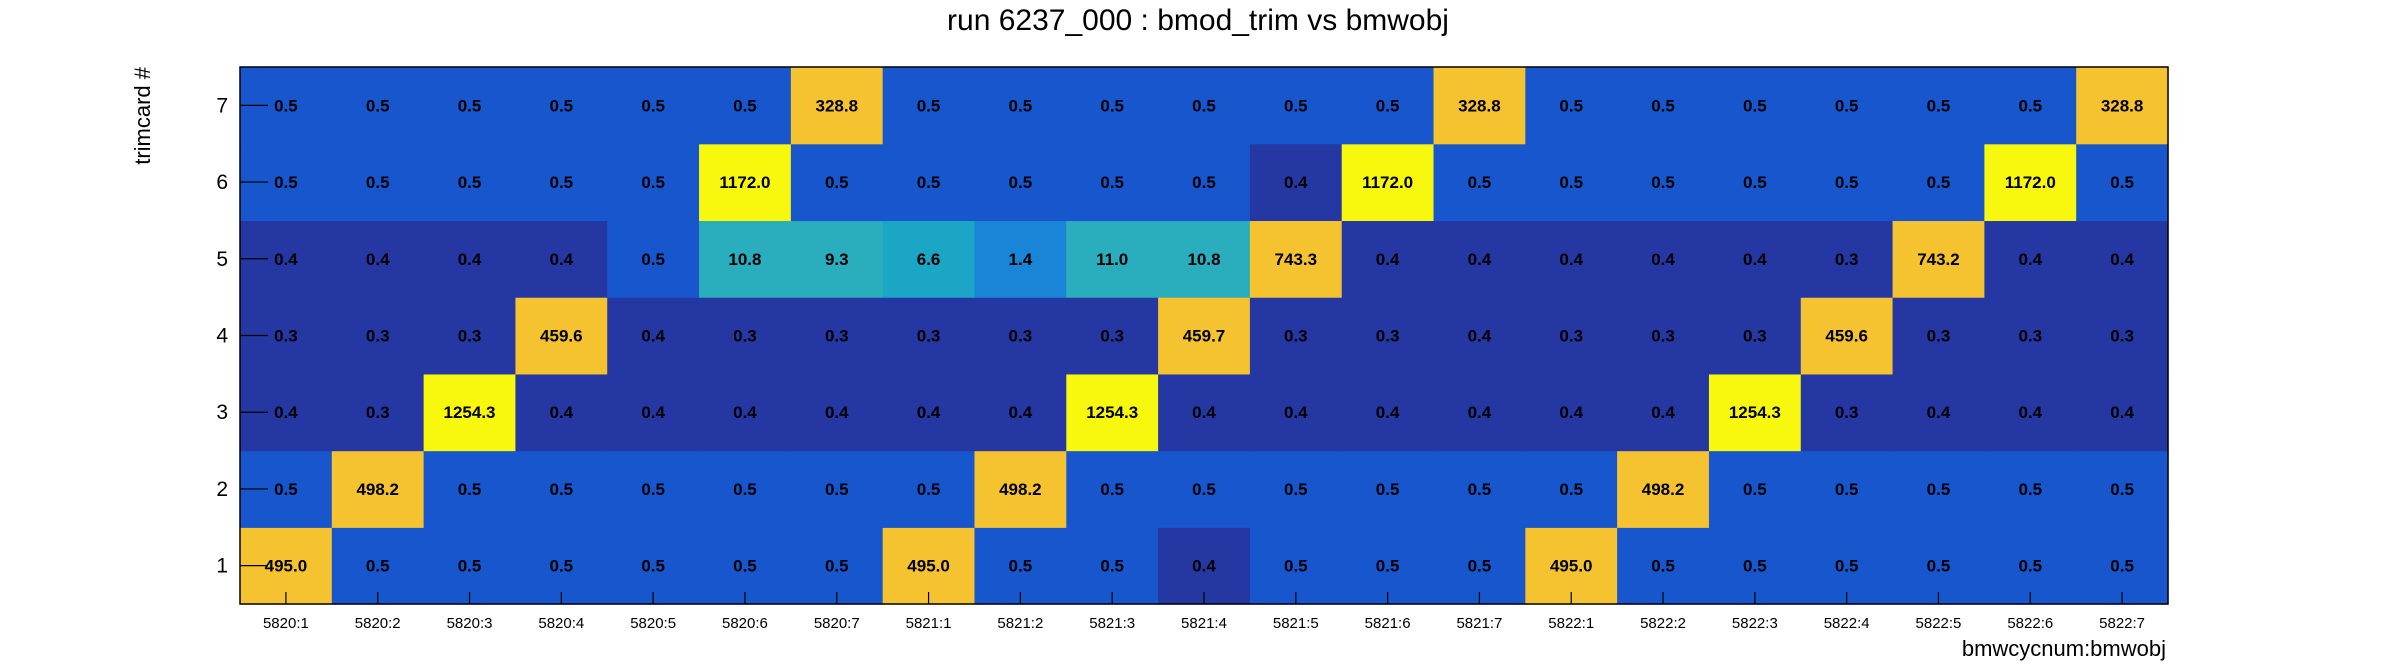 The width and height of the screenshot is (2396, 672). I want to click on cell-value-label: 6.6, so click(929, 259).